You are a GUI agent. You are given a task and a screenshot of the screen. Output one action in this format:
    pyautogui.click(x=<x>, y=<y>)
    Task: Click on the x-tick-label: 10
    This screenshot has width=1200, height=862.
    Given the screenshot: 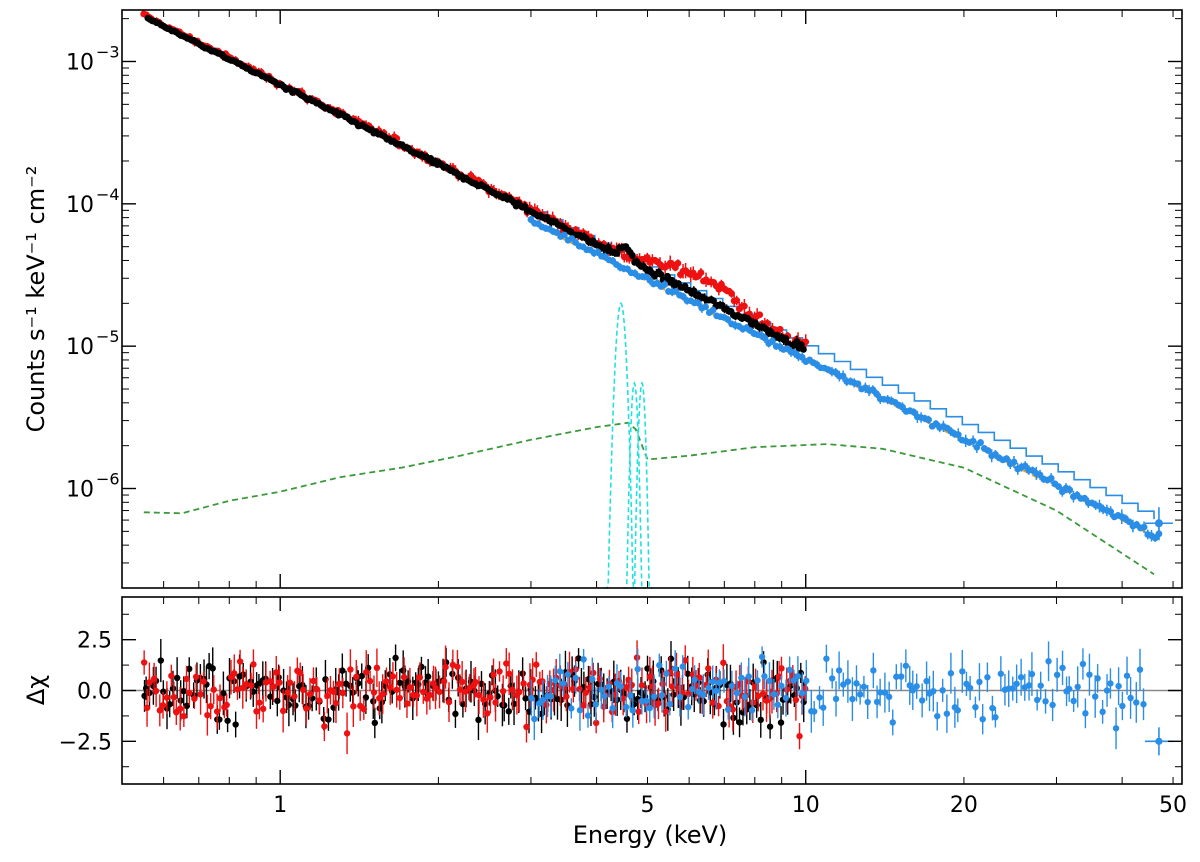 What is the action you would take?
    pyautogui.click(x=806, y=805)
    